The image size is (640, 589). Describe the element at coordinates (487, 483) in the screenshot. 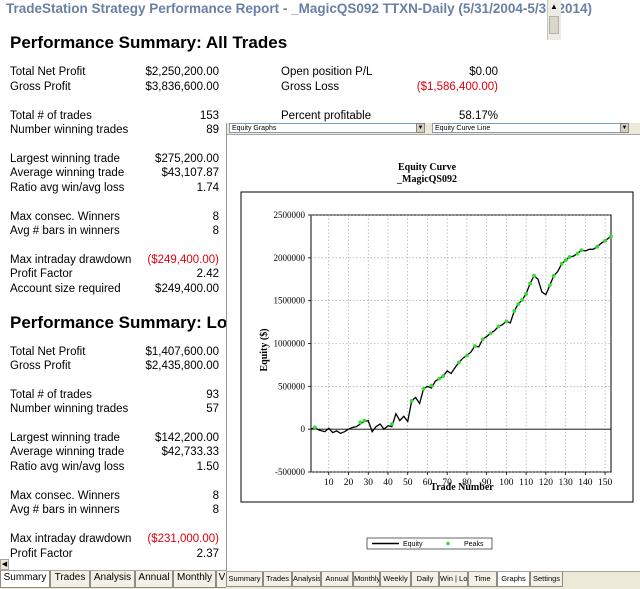

I see `x-tick-label: 90` at that location.